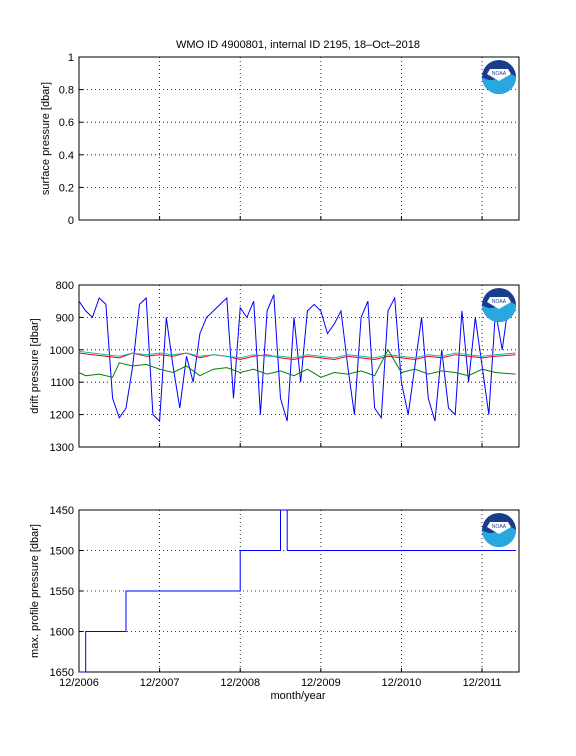 The width and height of the screenshot is (576, 756). Describe the element at coordinates (65, 286) in the screenshot. I see `y-tick-label: 800` at that location.